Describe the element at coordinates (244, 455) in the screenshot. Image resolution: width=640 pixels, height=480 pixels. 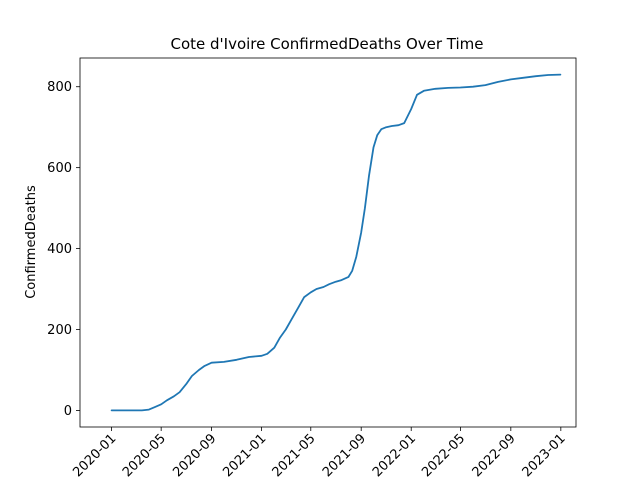
I see `x-tick-label: 2021-01` at that location.